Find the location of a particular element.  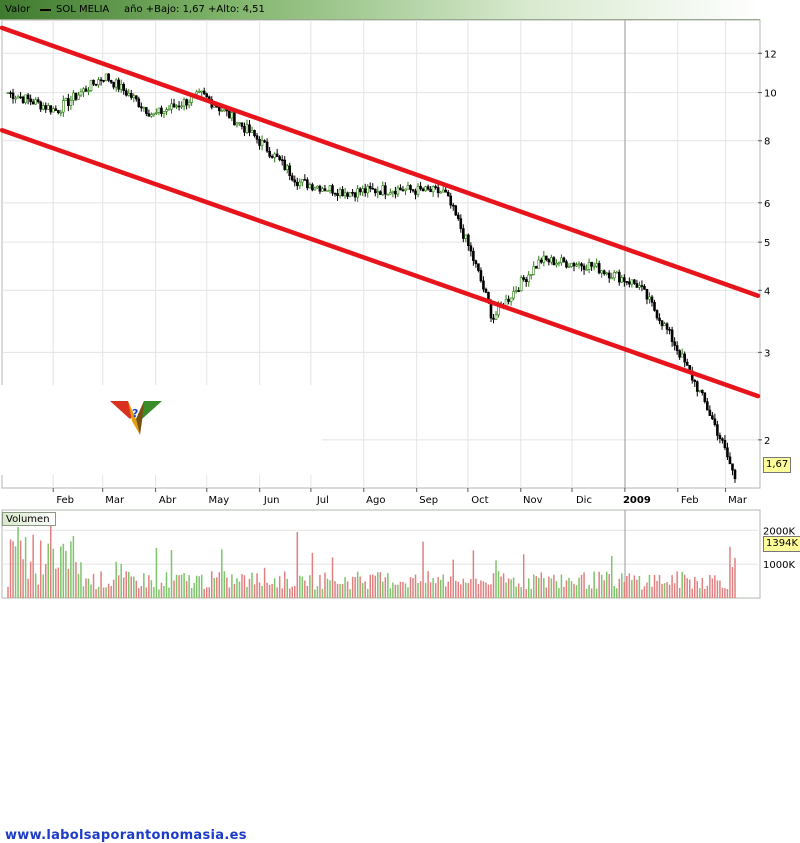

x-tick-label: Mar is located at coordinates (738, 500).